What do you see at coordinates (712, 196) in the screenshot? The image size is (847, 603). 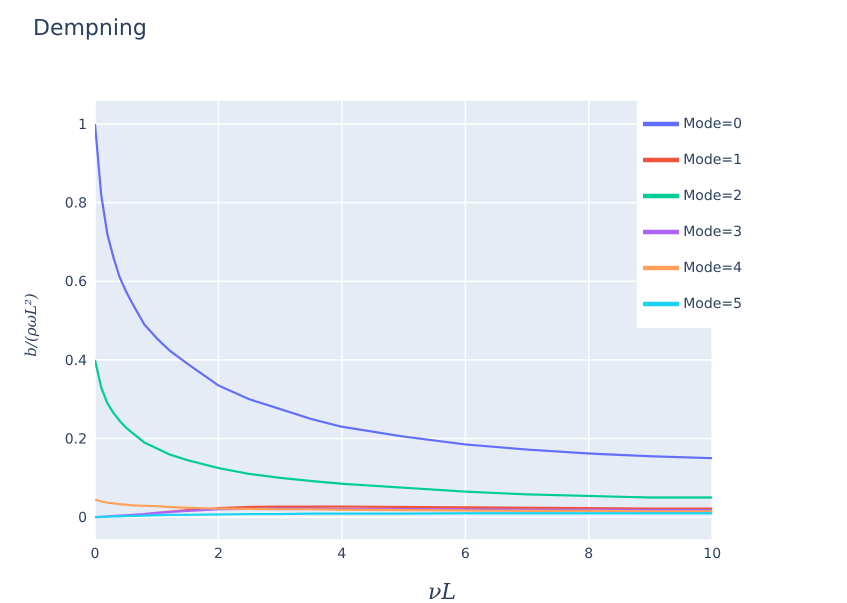 I see `legend-label: Mode=2` at bounding box center [712, 196].